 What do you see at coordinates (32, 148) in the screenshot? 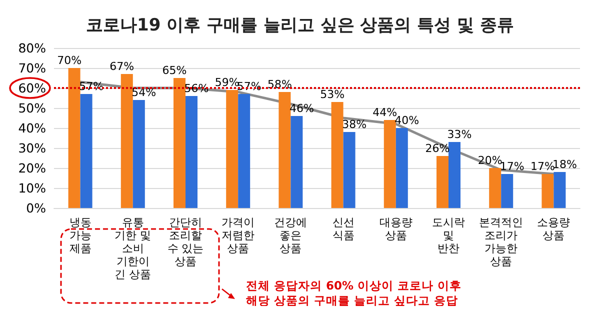
I see `y-tick-label: 30%` at bounding box center [32, 148].